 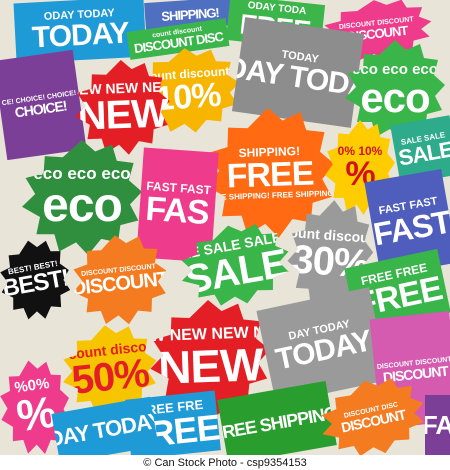 I want to click on sticker-main-text: 50%, so click(x=110, y=377).